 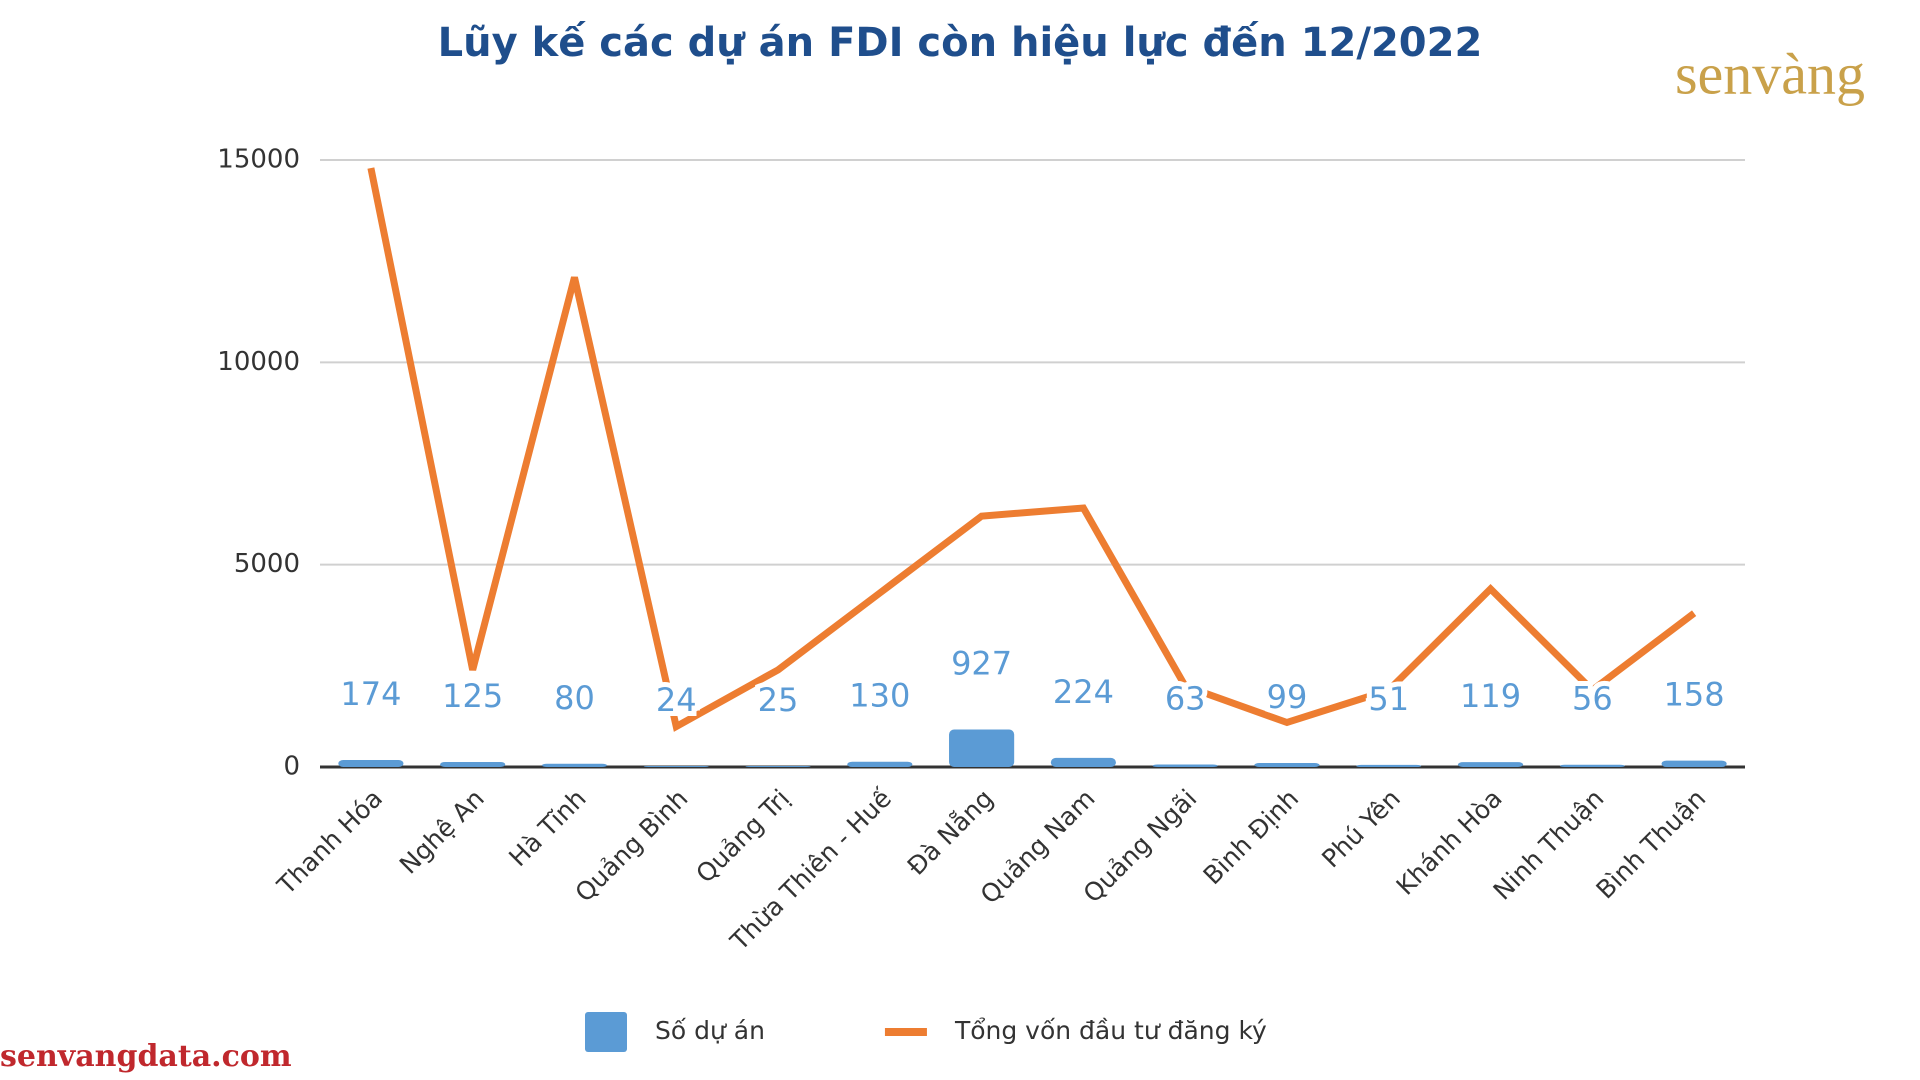 What do you see at coordinates (606, 1032) in the screenshot?
I see `legend-swatch` at bounding box center [606, 1032].